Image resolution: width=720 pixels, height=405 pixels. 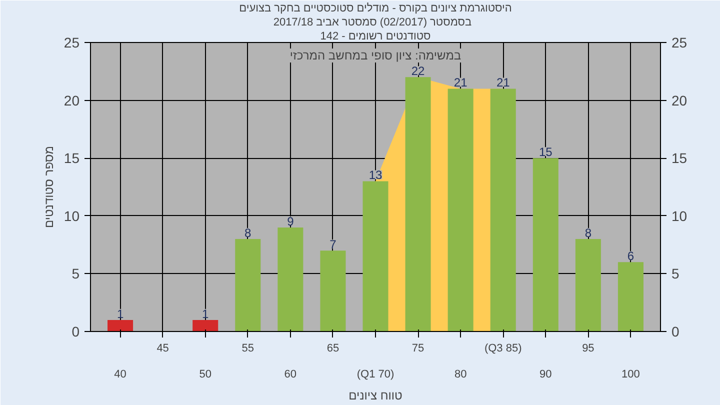 I want to click on data-label: 7, so click(x=333, y=245).